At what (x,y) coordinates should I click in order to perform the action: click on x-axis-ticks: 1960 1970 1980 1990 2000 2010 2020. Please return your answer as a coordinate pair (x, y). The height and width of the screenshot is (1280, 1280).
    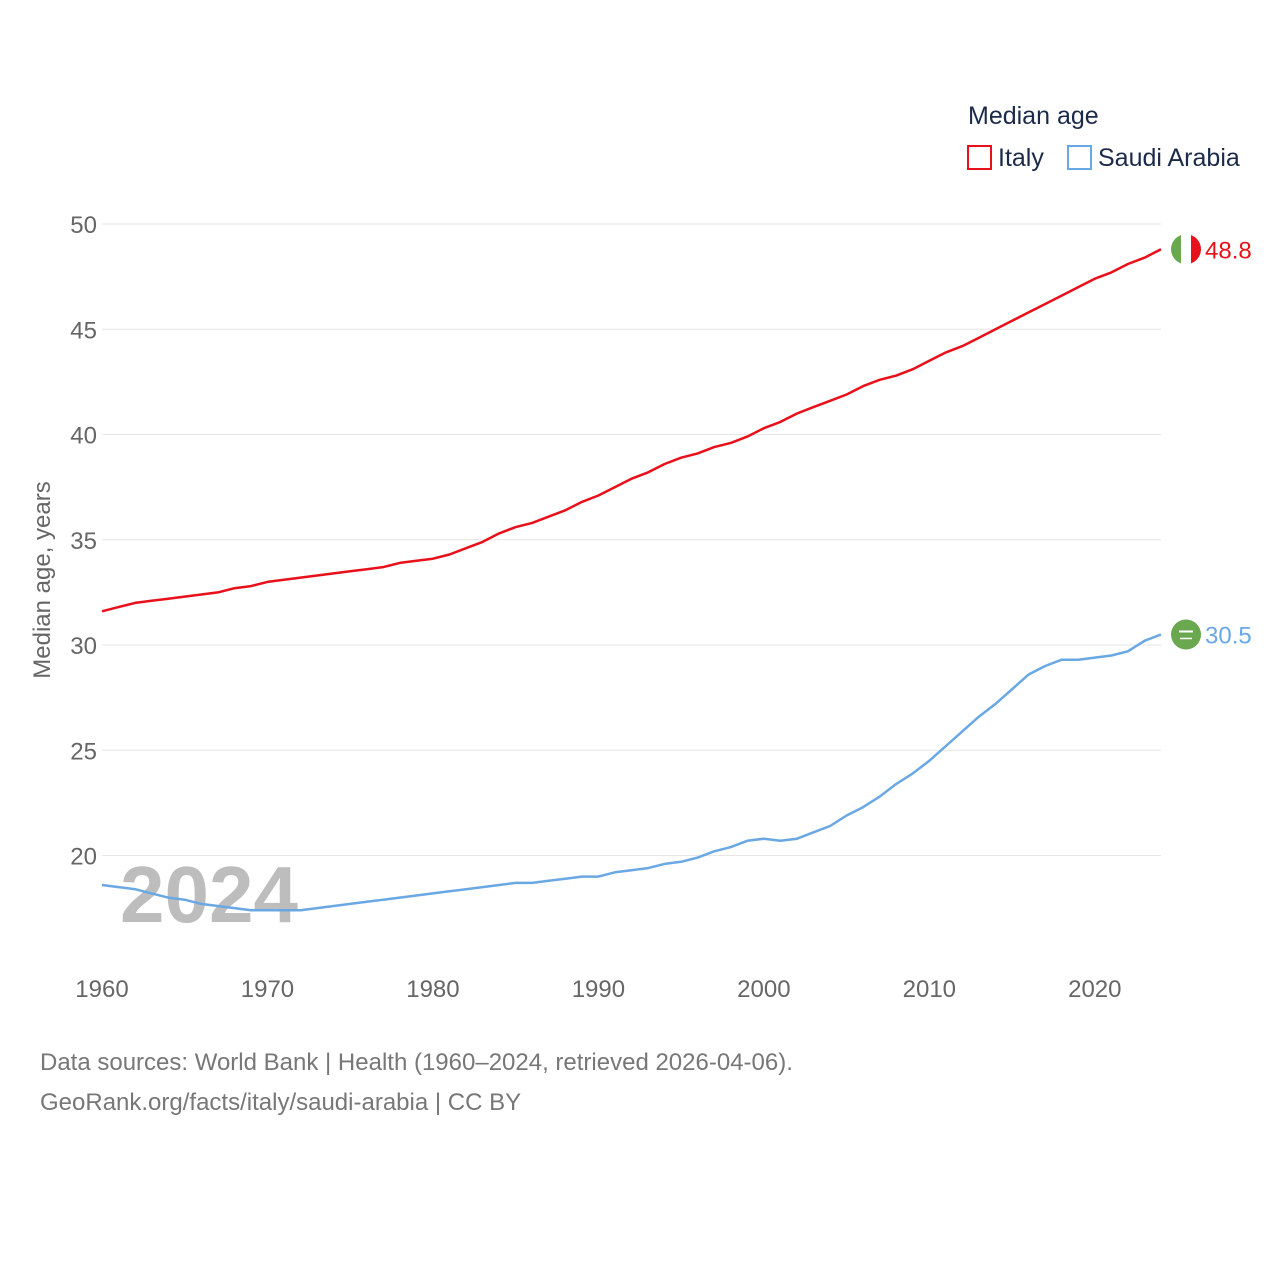
    Looking at the image, I should click on (598, 989).